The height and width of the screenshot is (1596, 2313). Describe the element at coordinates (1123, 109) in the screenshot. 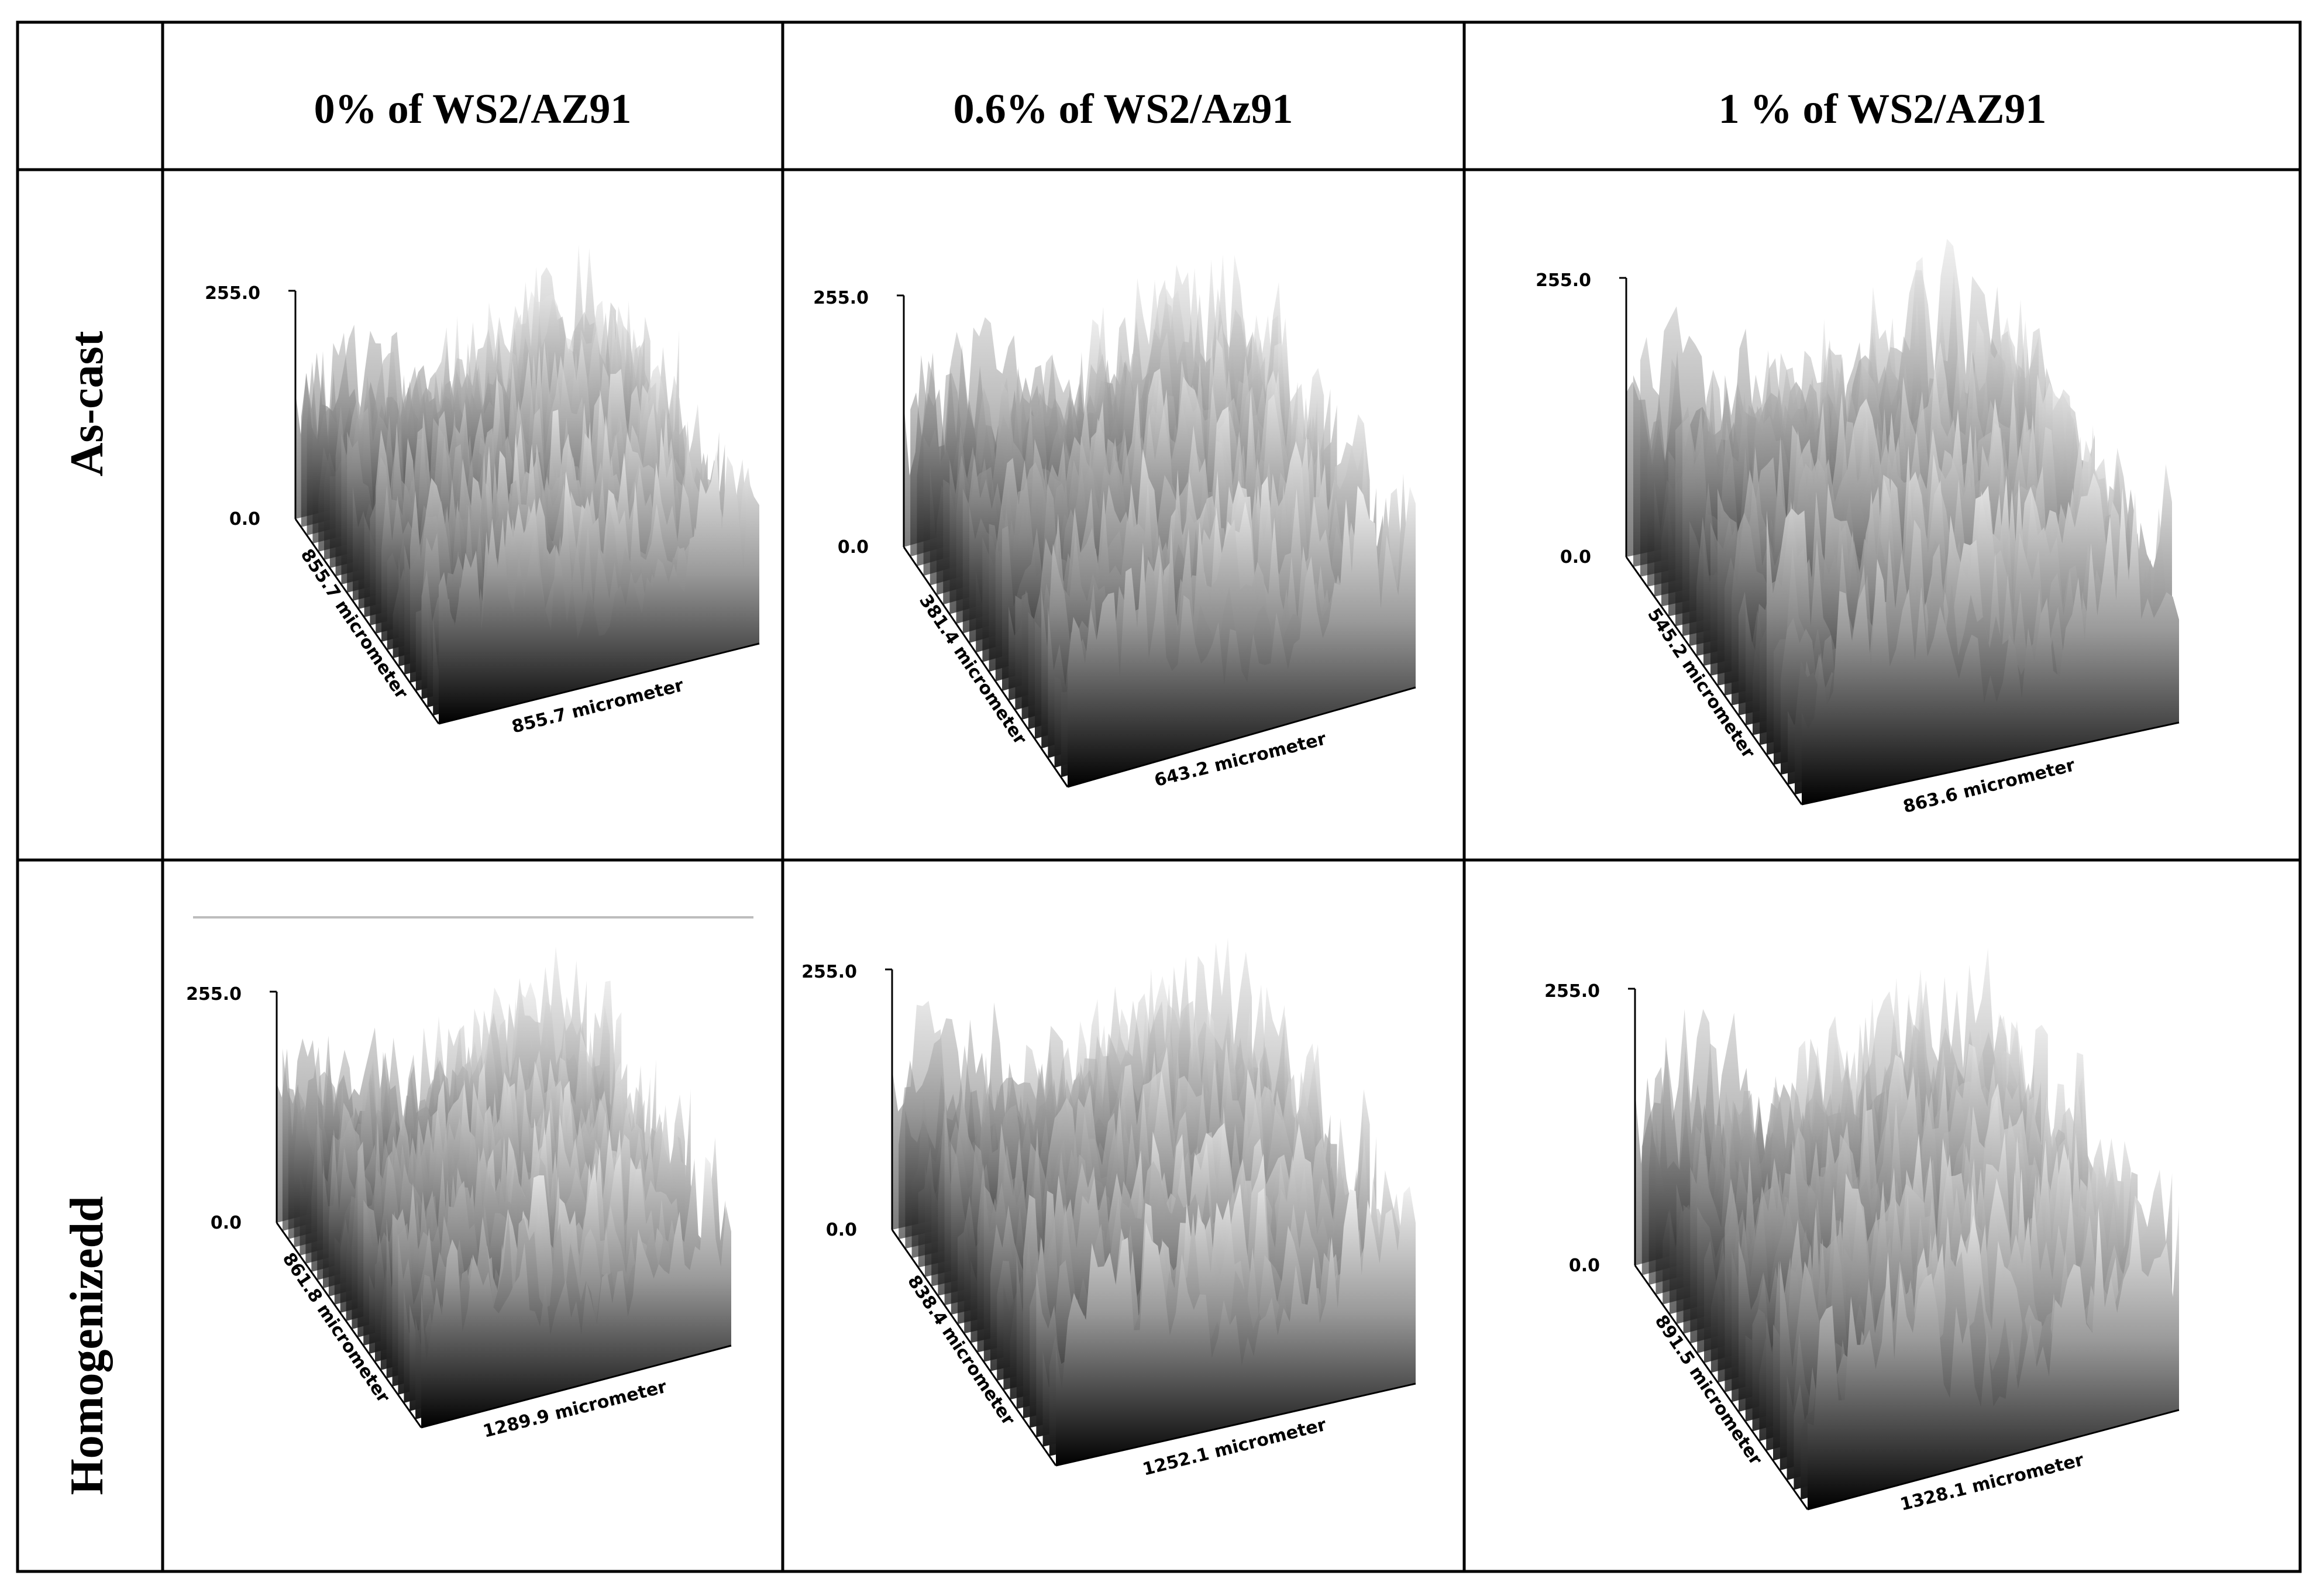

I see `column-header-0-6pct: 0.6% of WS2/Az91` at that location.